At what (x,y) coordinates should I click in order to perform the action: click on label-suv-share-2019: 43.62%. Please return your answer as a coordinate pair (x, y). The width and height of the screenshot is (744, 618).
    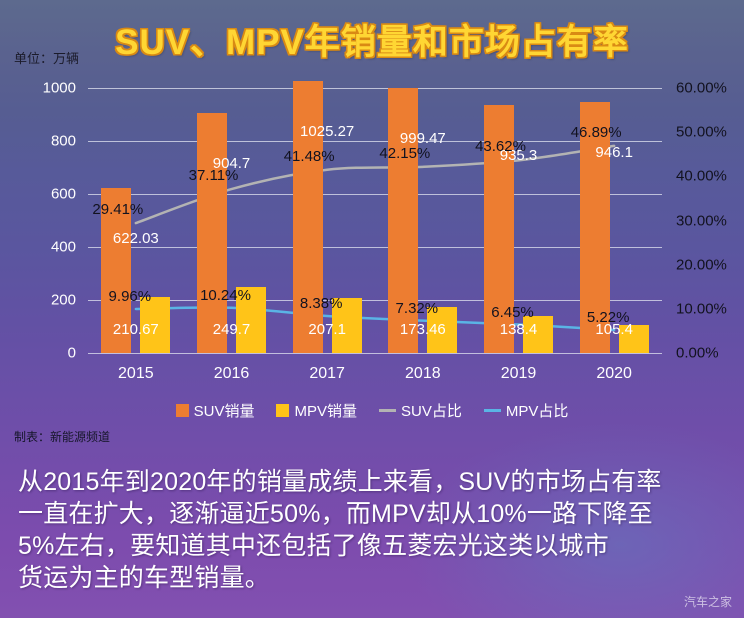
    Looking at the image, I should click on (500, 147).